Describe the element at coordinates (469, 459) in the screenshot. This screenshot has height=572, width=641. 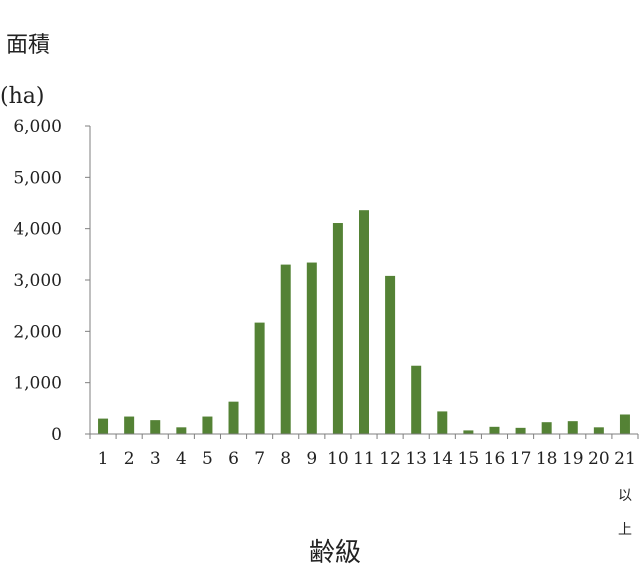
I see `x-tick-label: 15` at that location.